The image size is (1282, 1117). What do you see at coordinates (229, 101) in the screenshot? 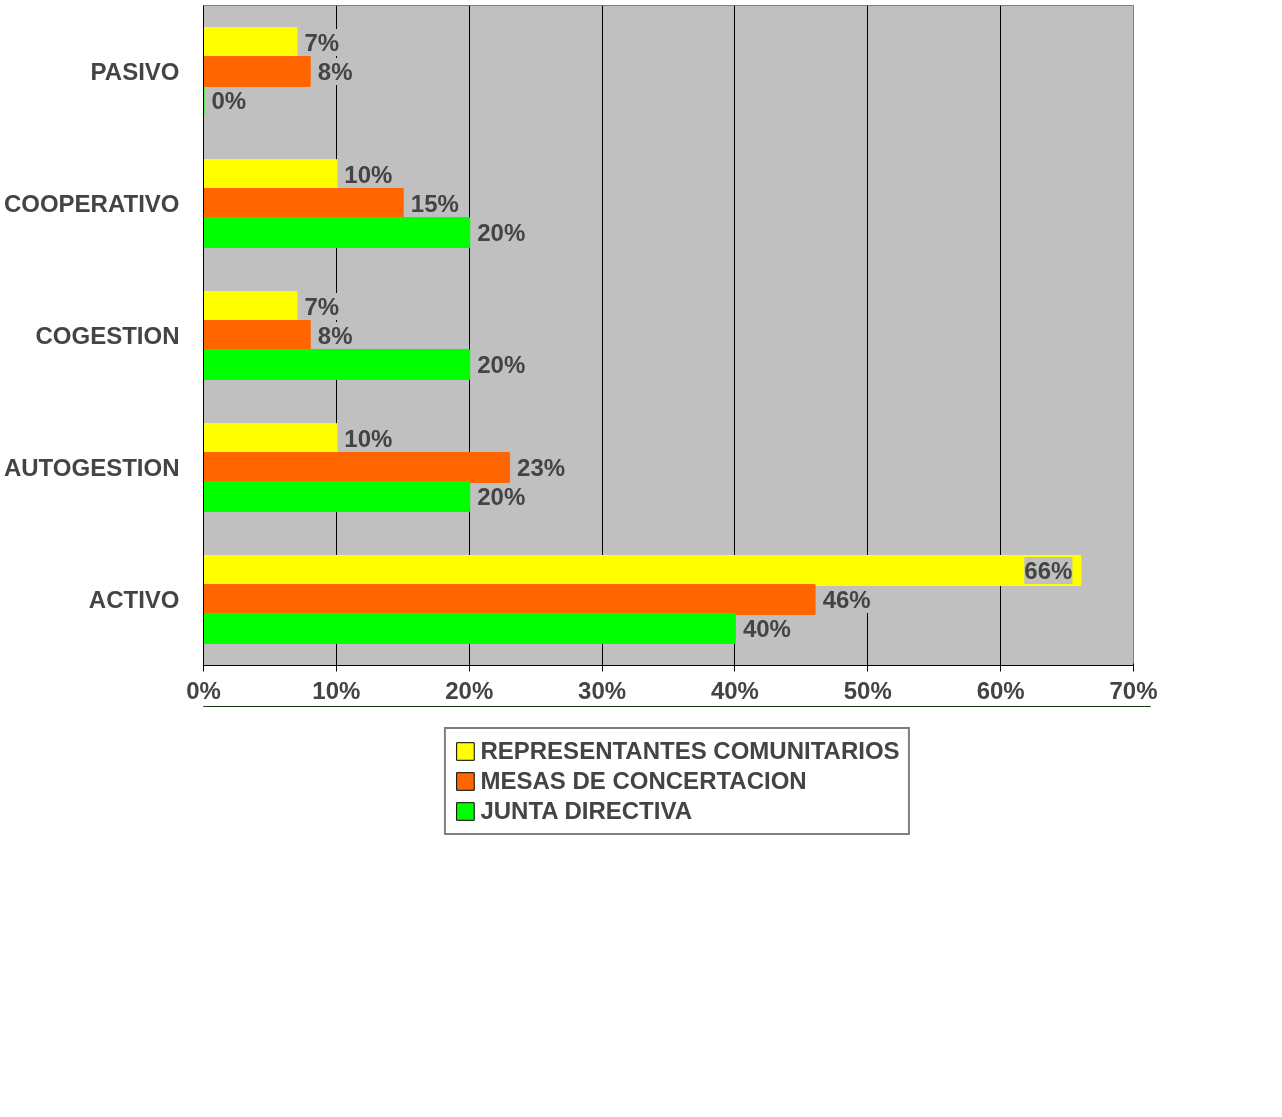
I see `data-label: 0%` at bounding box center [229, 101].